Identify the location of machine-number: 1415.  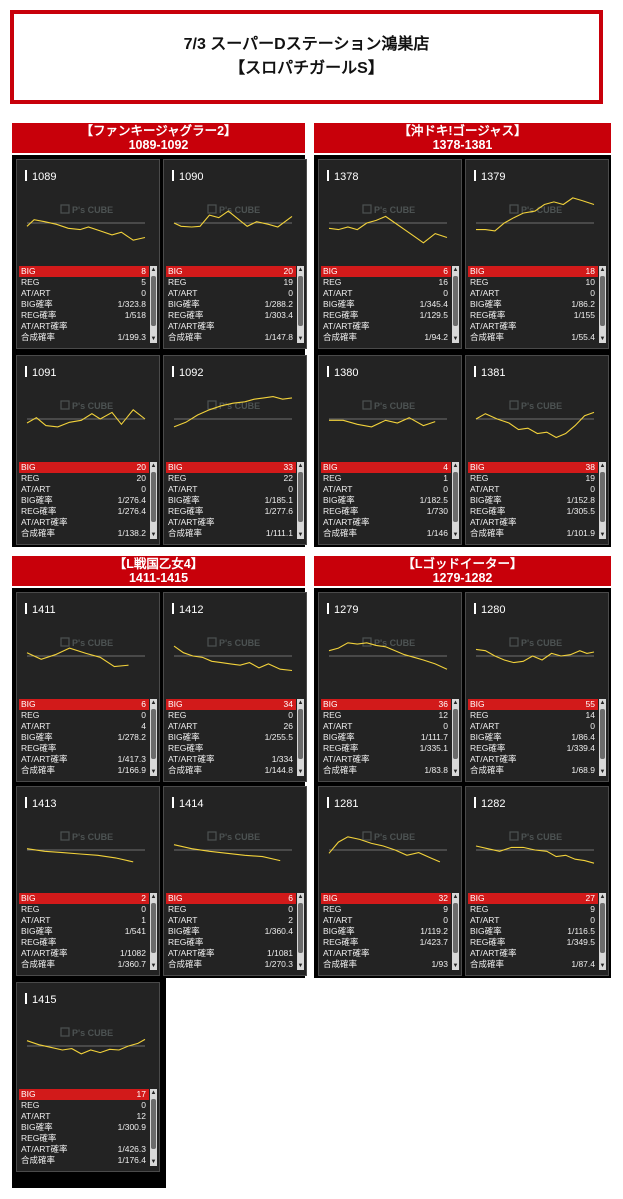
(40, 999).